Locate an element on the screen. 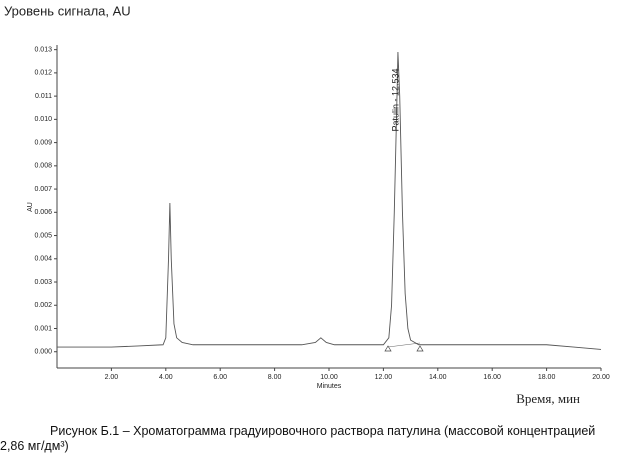 Image resolution: width=623 pixels, height=460 pixels. y-tick-label: 0.000 is located at coordinates (43, 352).